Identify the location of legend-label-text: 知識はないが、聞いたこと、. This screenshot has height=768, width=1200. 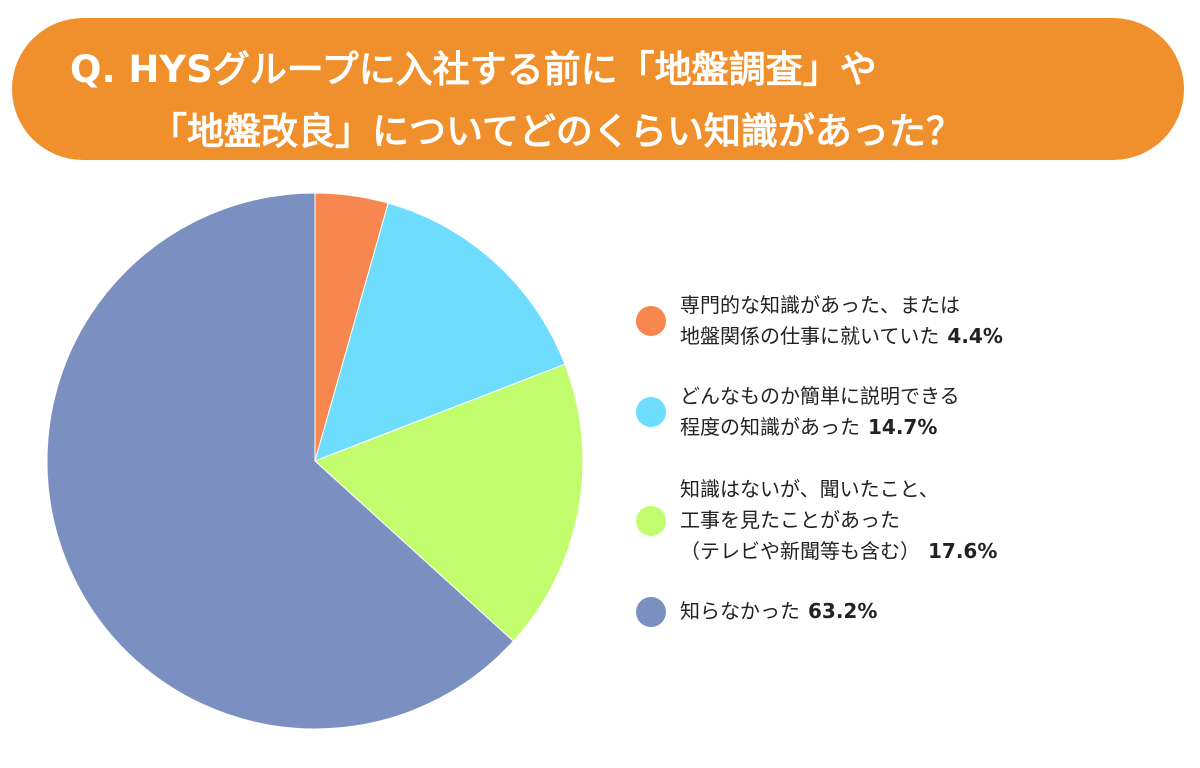
(809, 489).